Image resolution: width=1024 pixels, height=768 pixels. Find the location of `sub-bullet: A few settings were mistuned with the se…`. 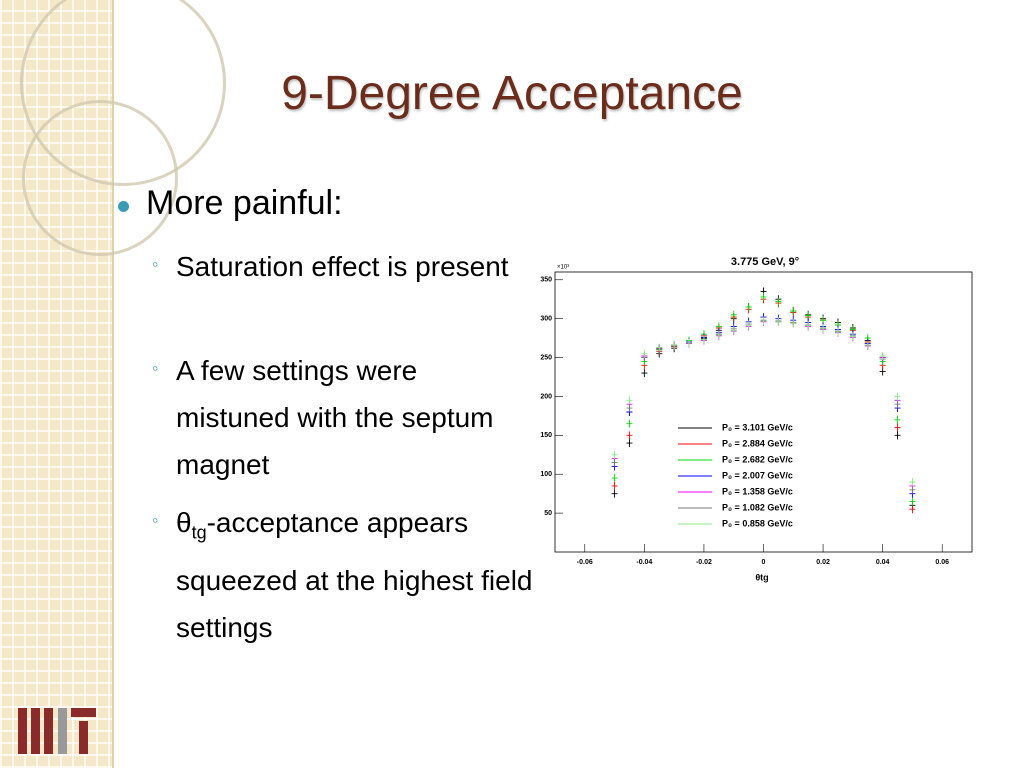

sub-bullet: A few settings were mistuned with the se… is located at coordinates (335, 417).